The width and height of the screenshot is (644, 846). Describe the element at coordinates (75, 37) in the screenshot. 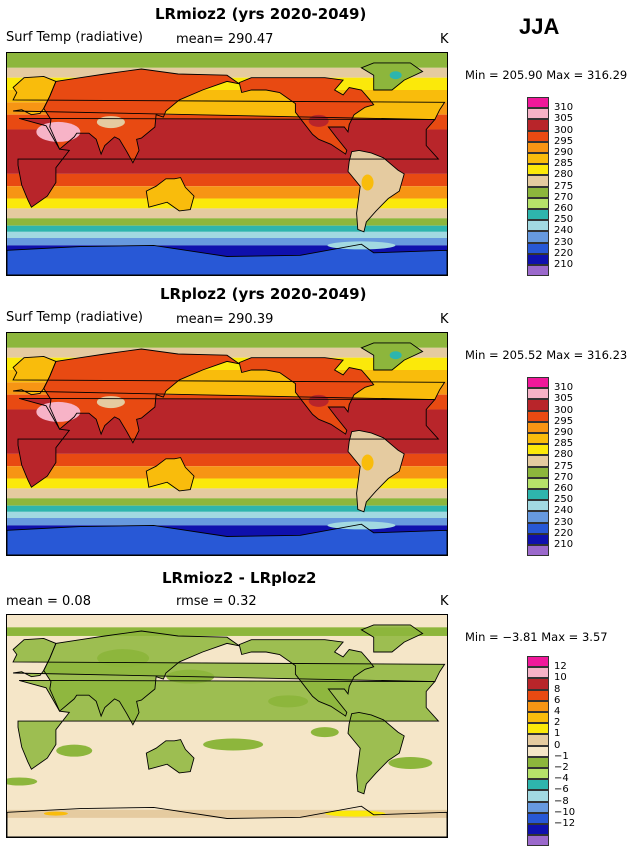

I see `panel-1-variable: Surf Temp (radiative)` at that location.